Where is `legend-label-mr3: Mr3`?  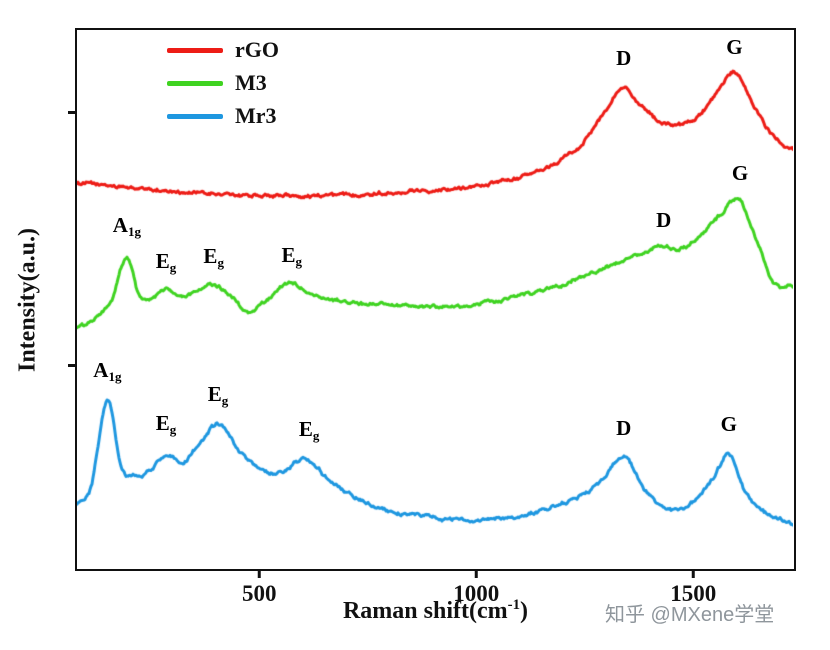
legend-label-mr3: Mr3 is located at coordinates (256, 115).